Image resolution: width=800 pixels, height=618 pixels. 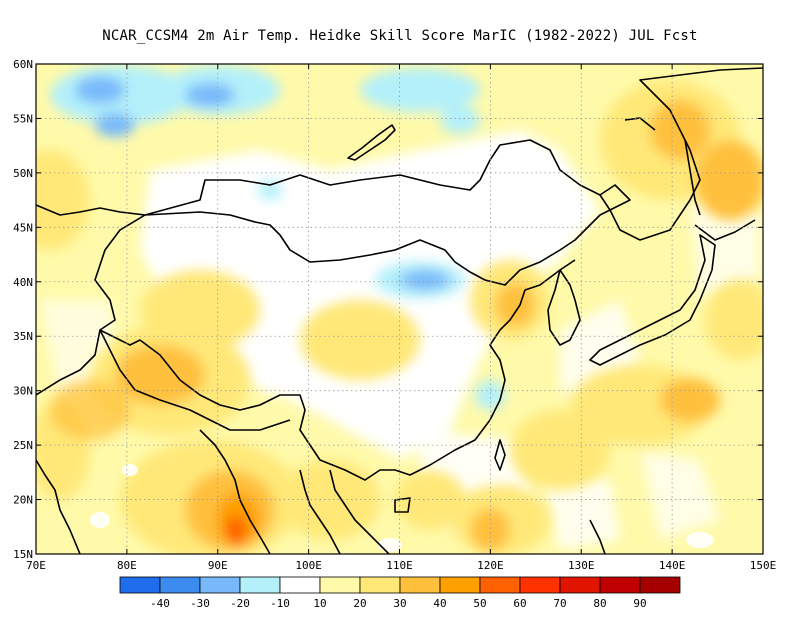 What do you see at coordinates (319, 603) in the screenshot?
I see `legend-label: 10` at bounding box center [319, 603].